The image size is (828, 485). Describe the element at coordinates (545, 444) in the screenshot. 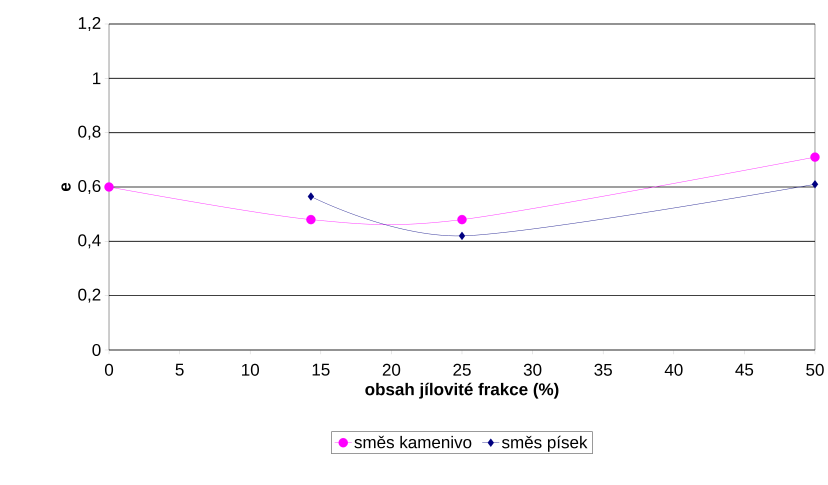

I see `legend-label: směs písek` at that location.